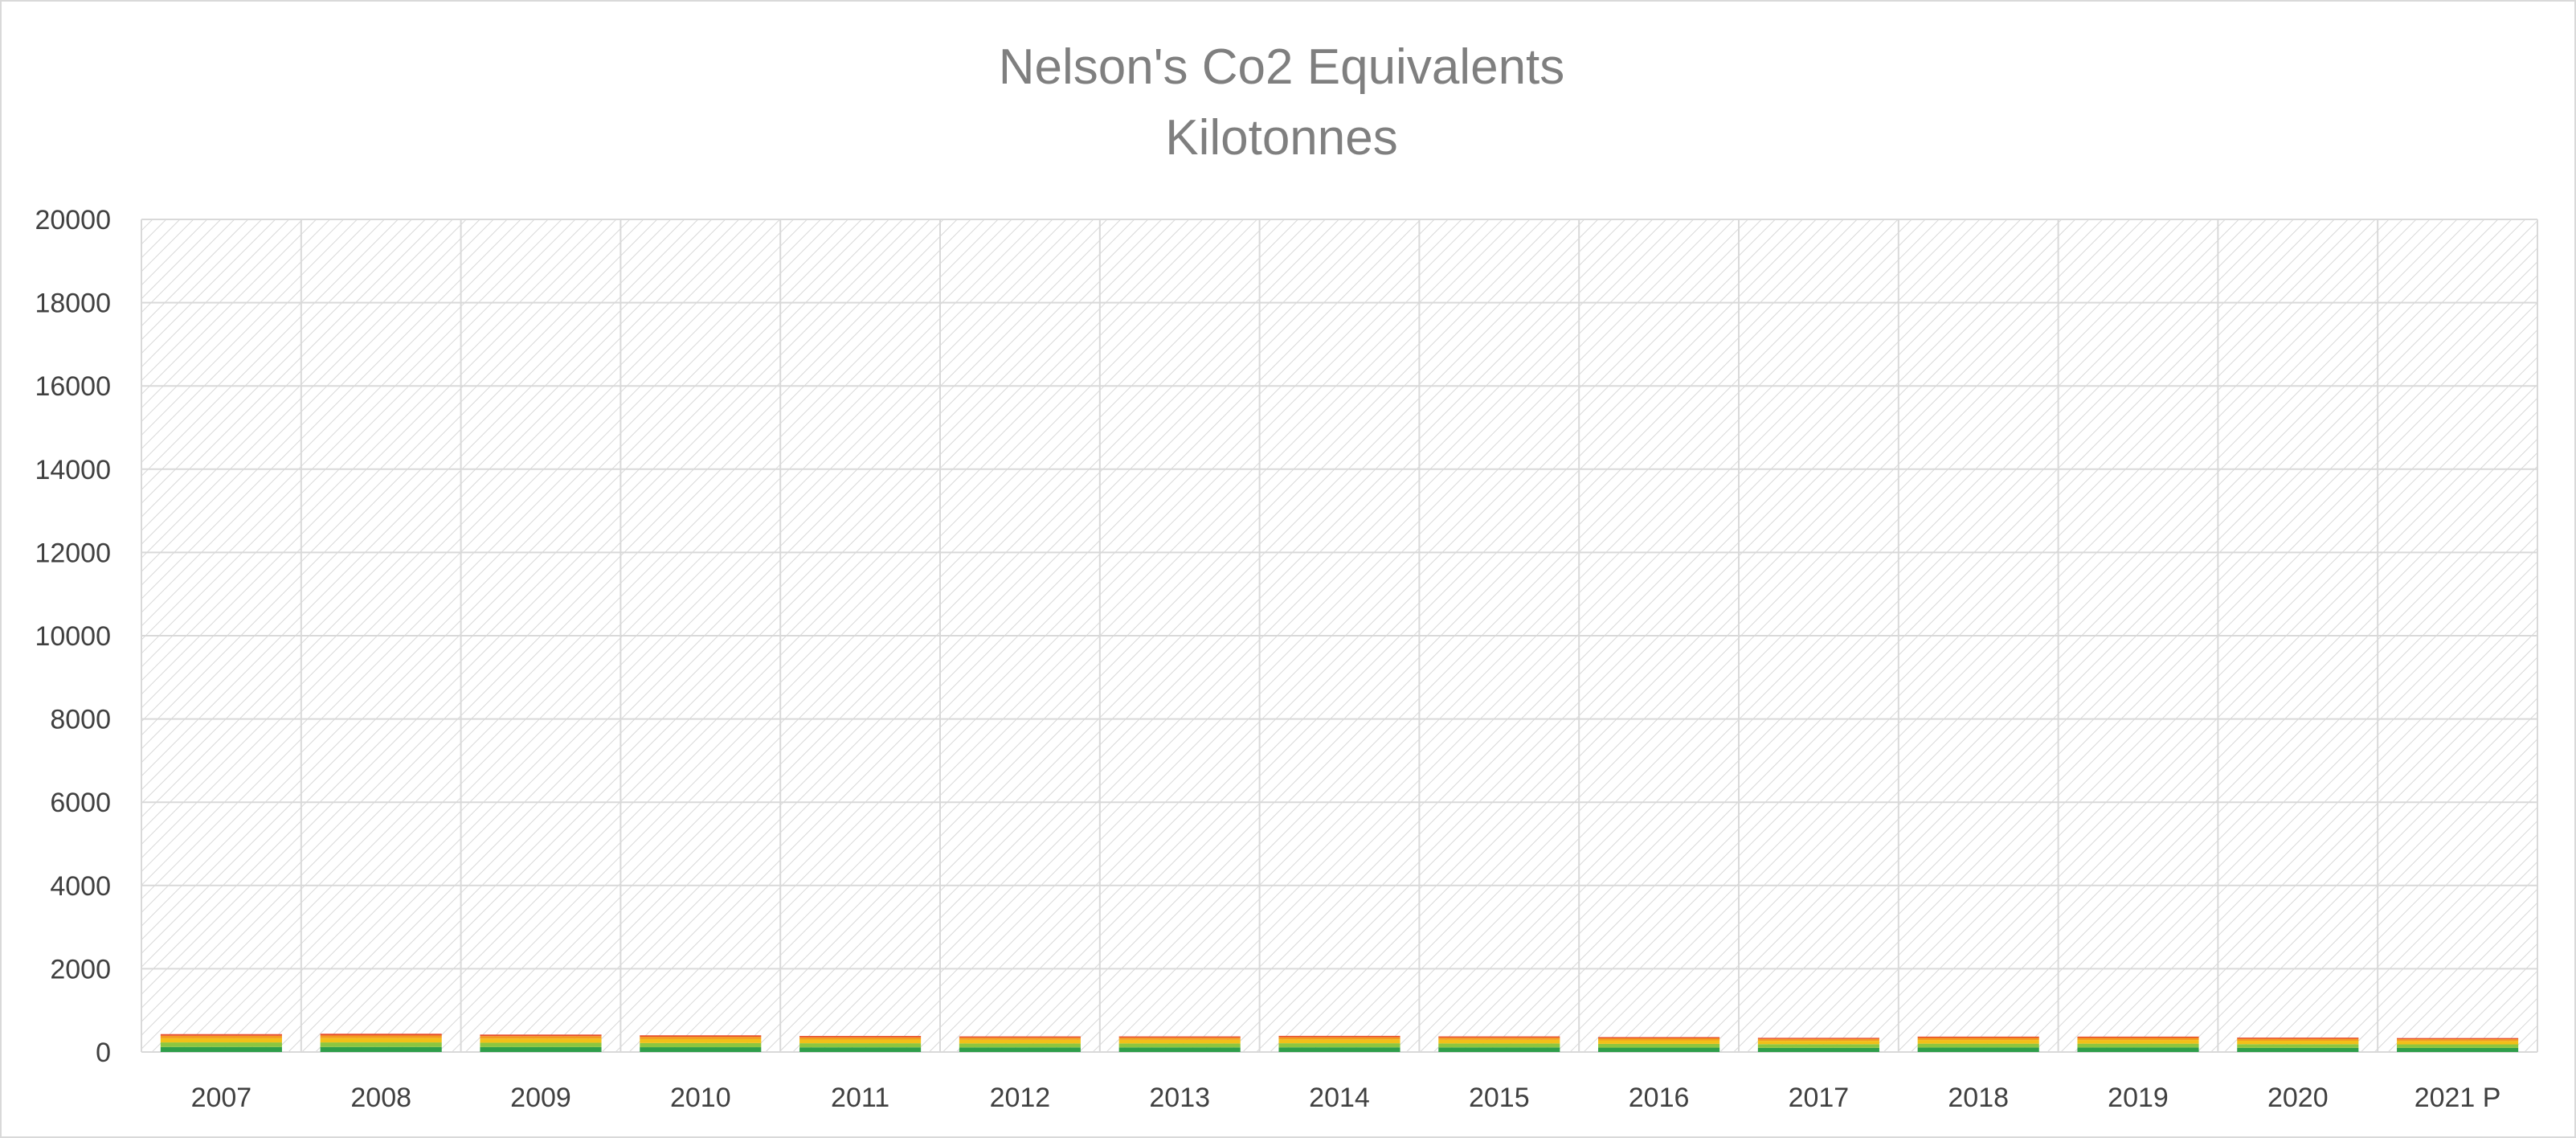 Image resolution: width=2576 pixels, height=1138 pixels. I want to click on x-tick-label: 2010, so click(700, 1098).